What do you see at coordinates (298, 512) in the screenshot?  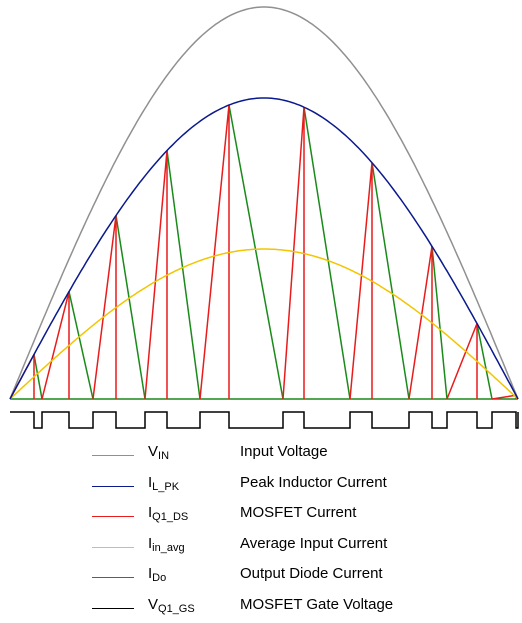 I see `legend-label-mosfet-current: MOSFET Current` at bounding box center [298, 512].